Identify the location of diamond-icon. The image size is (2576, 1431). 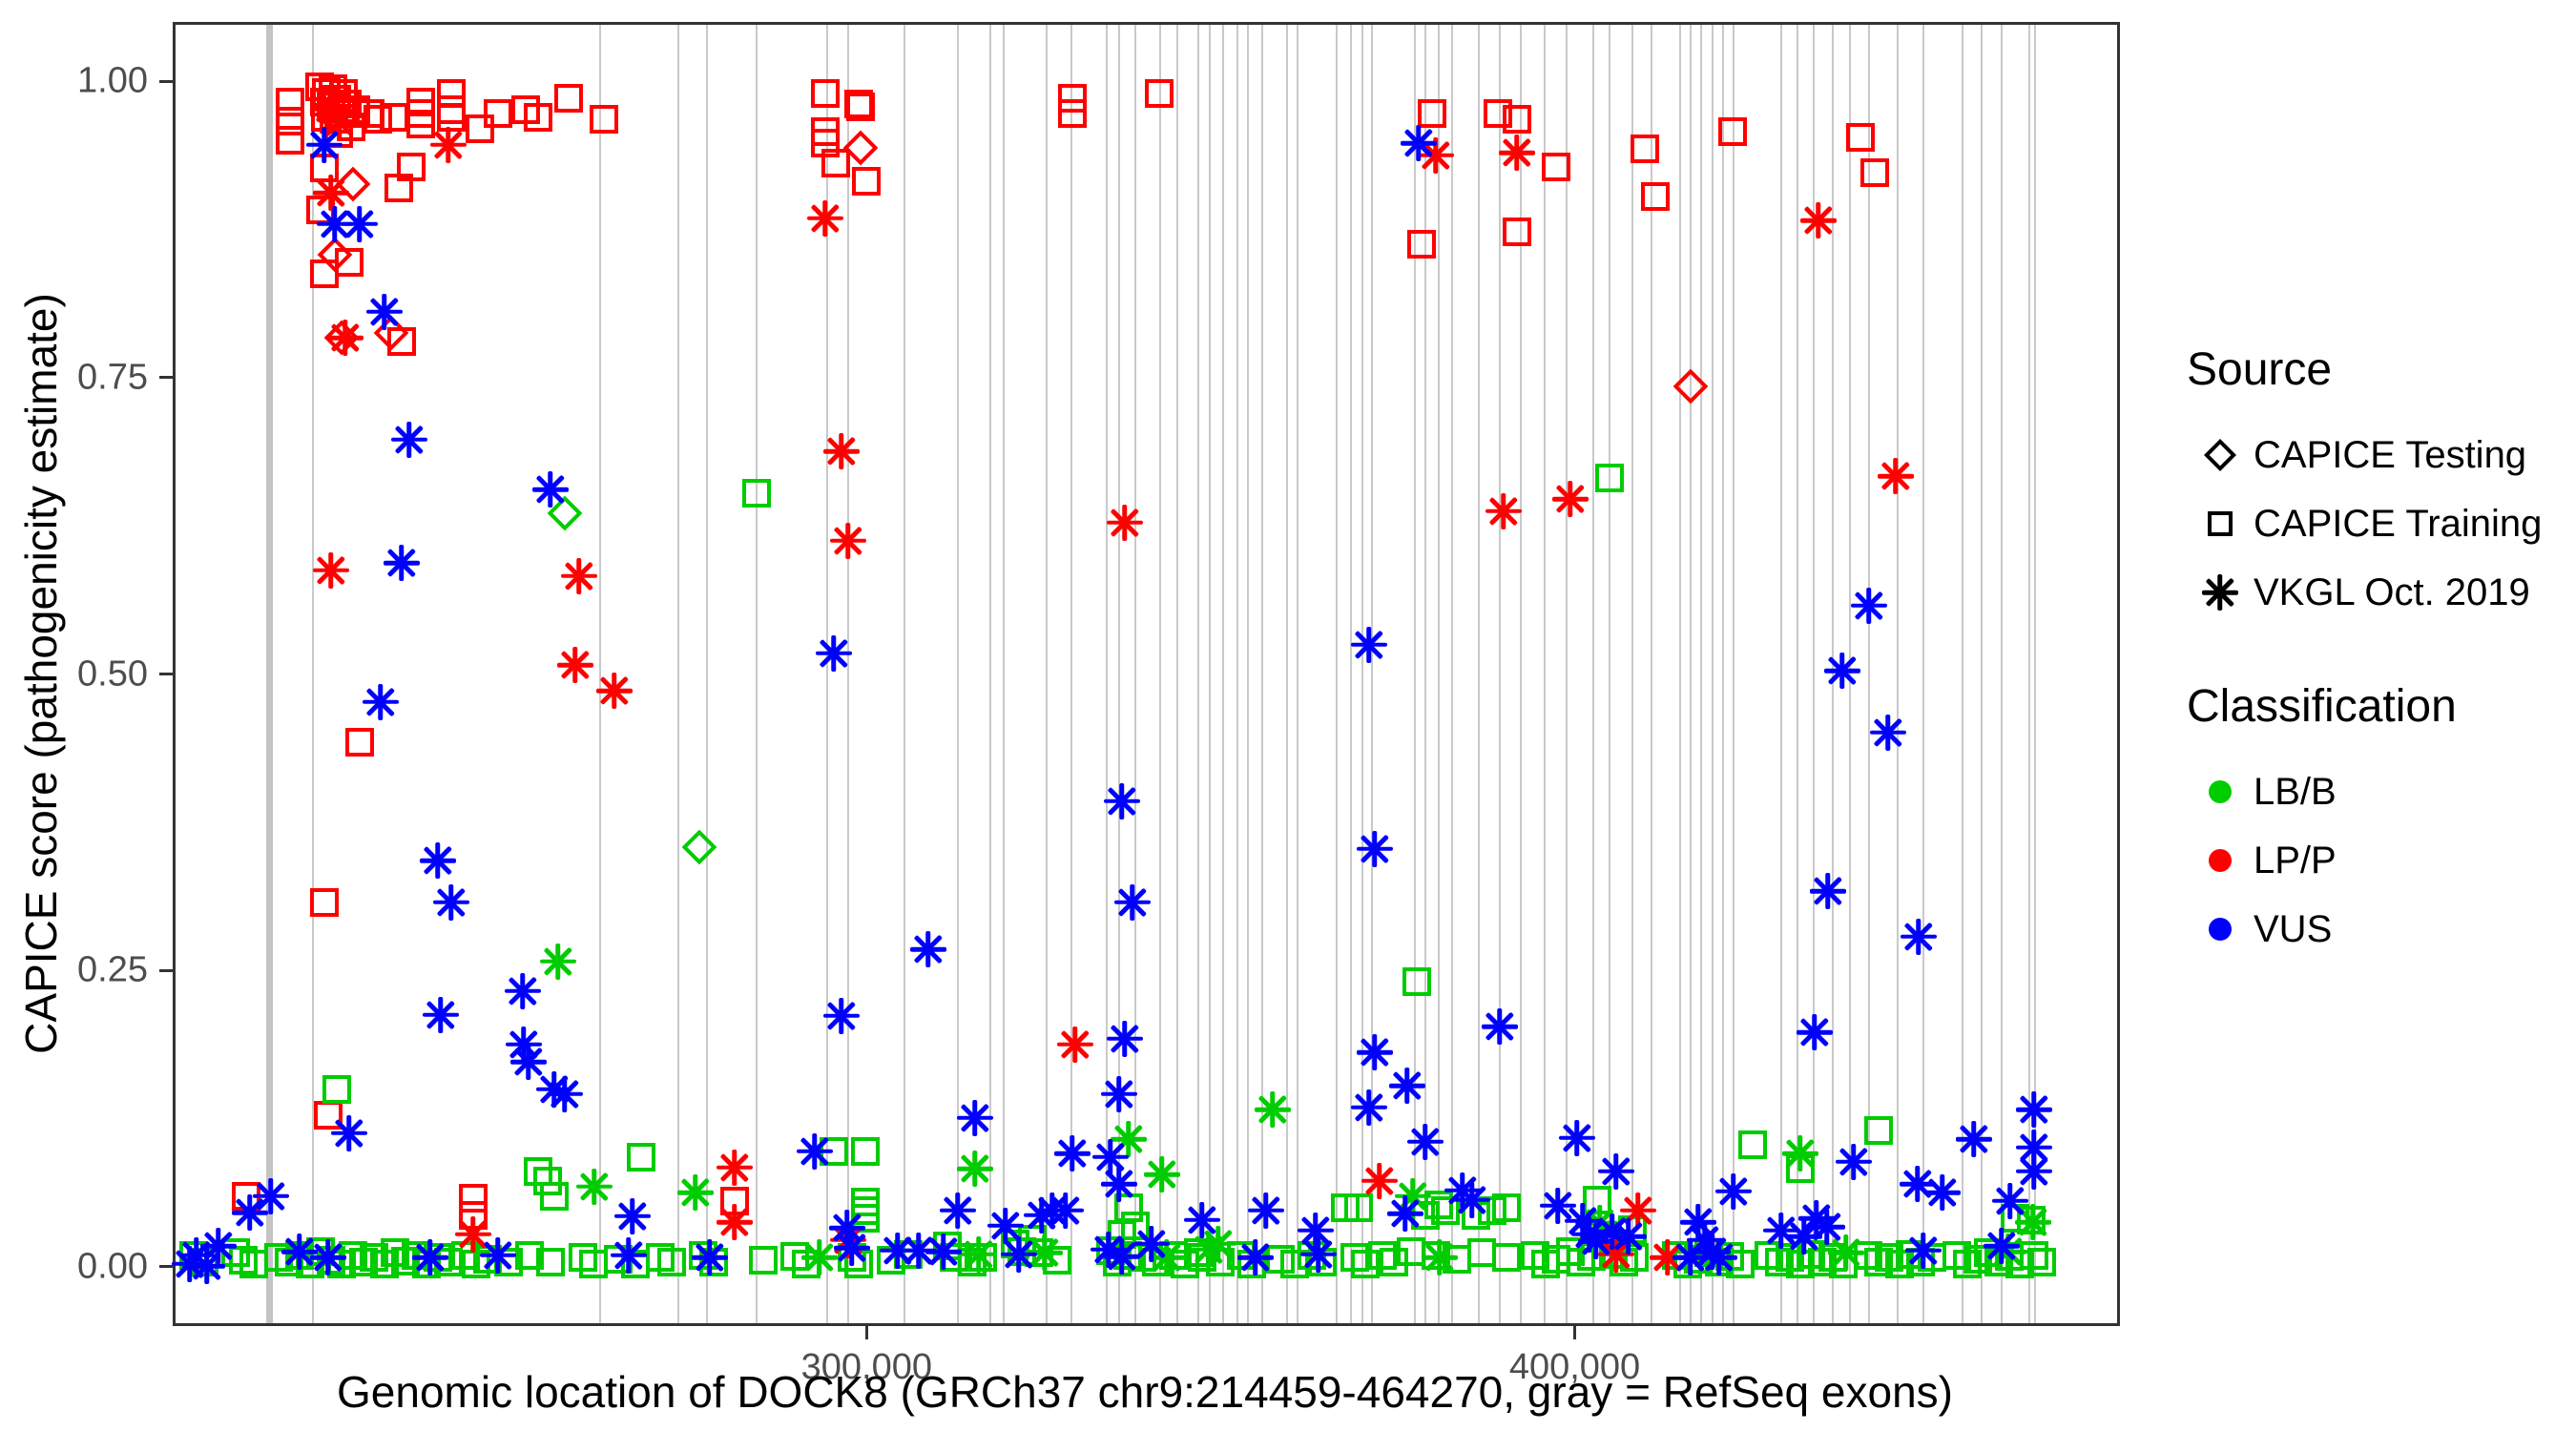
(2220, 455).